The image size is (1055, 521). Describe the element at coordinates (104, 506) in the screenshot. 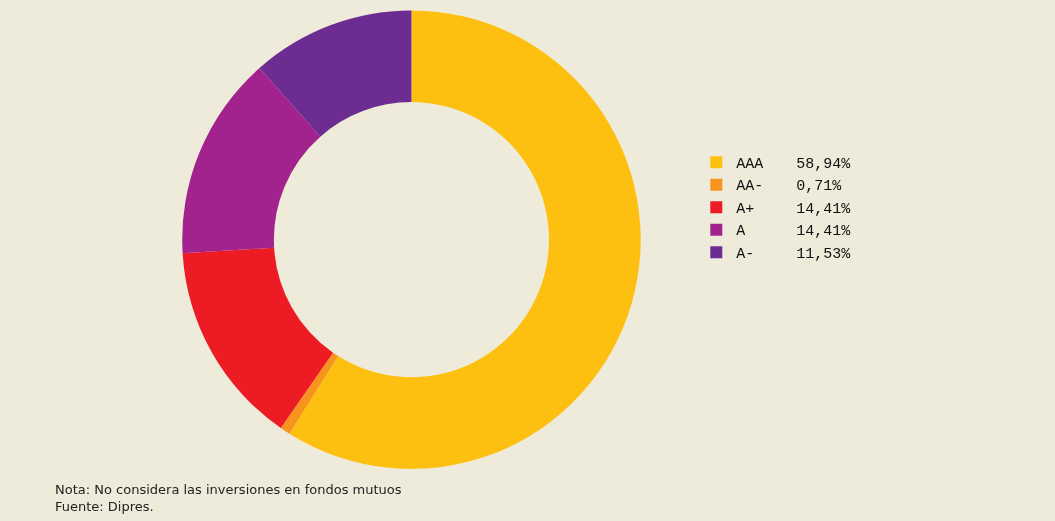

I see `source-note: Fuente: Dipres.` at that location.